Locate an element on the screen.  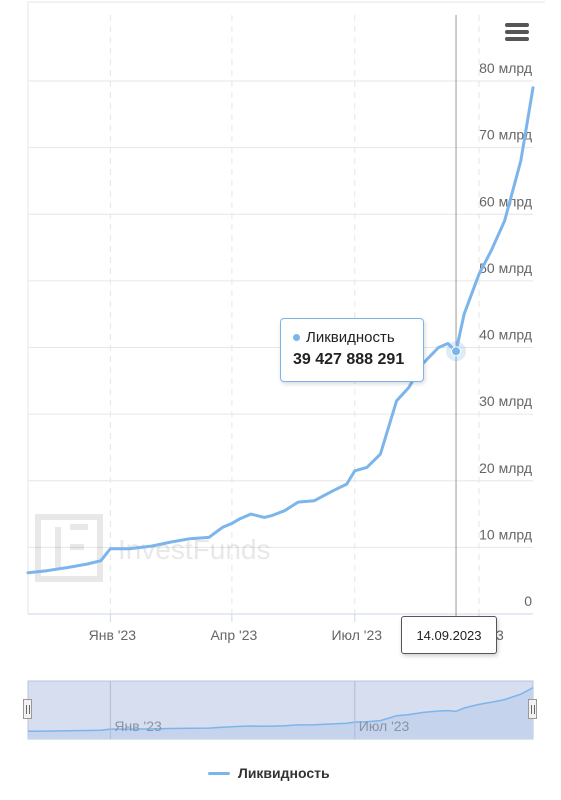
navigator-right-handle is located at coordinates (532, 709).